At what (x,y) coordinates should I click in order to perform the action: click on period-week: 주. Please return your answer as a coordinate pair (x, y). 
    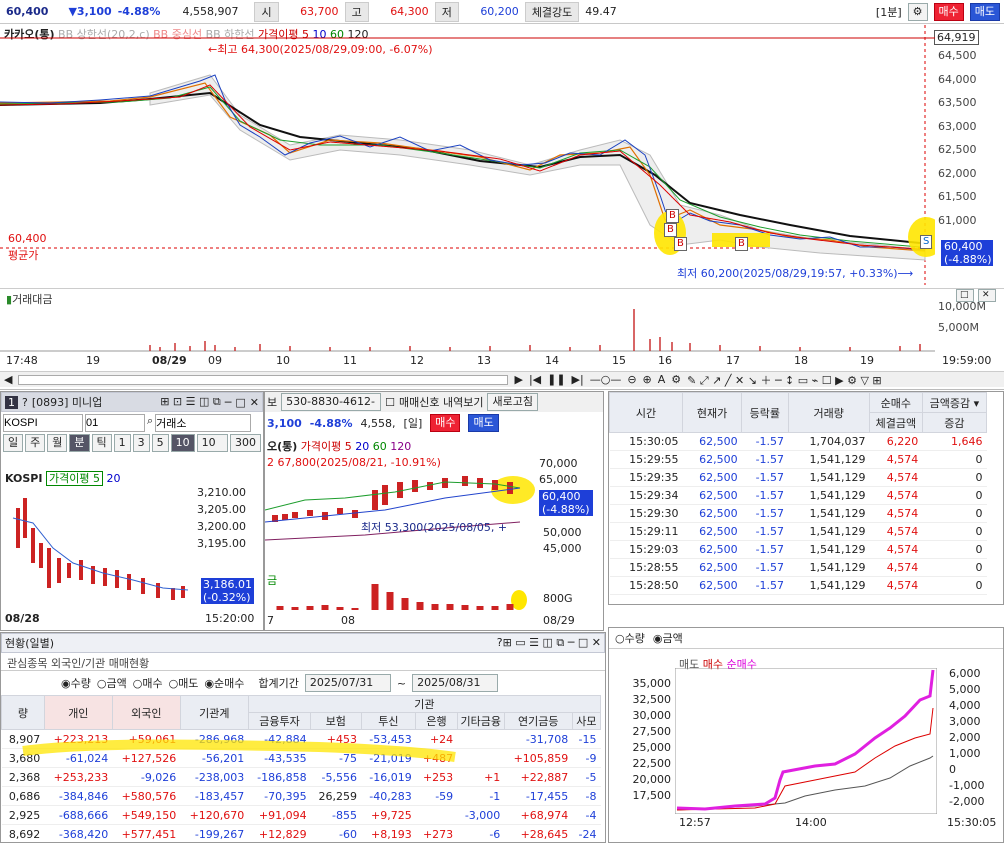
    Looking at the image, I should click on (35, 443).